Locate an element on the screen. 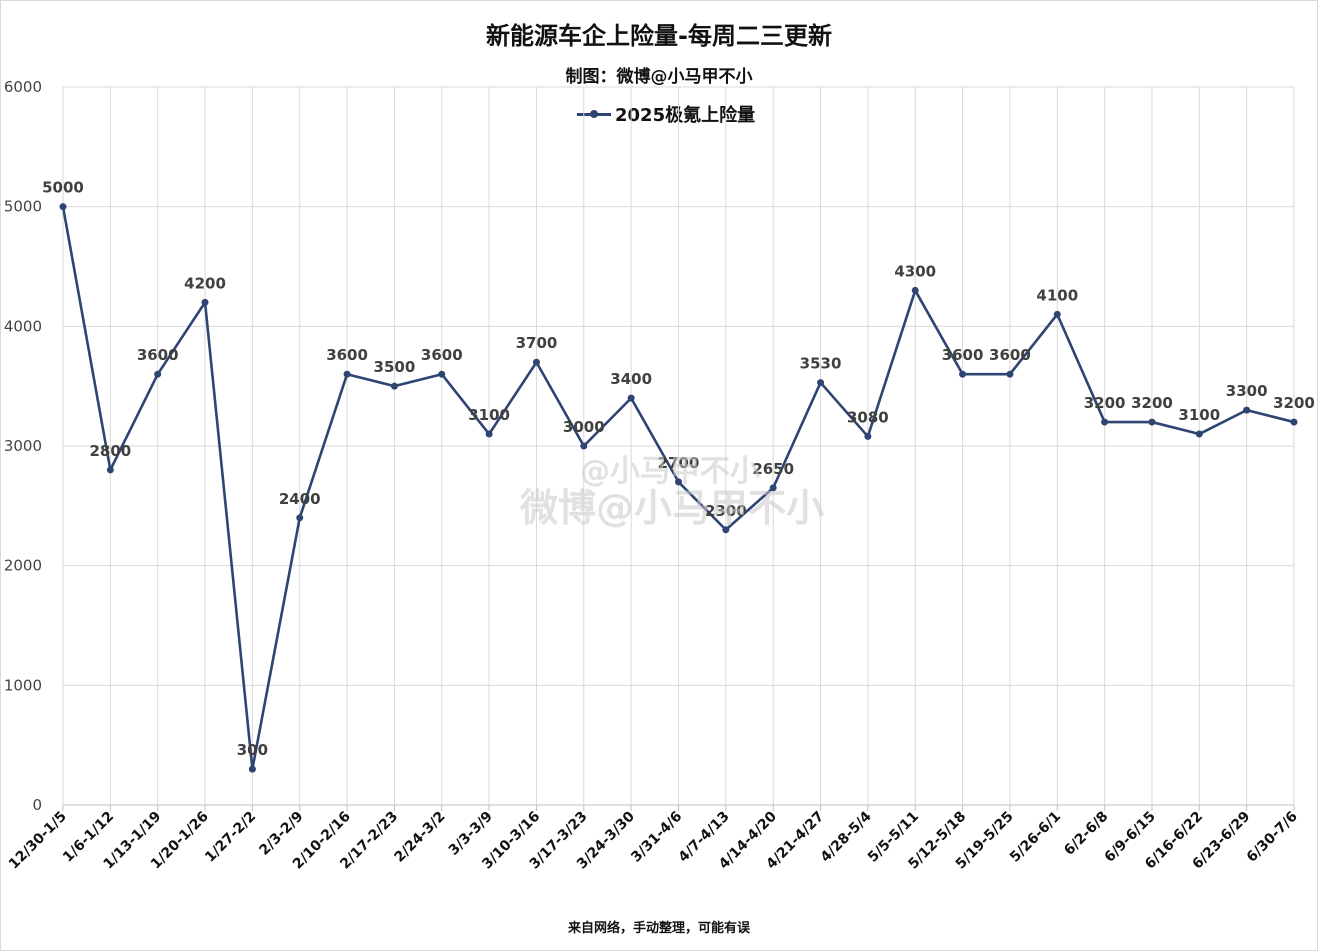 This screenshot has height=951, width=1318. data-label: 4300 is located at coordinates (915, 271).